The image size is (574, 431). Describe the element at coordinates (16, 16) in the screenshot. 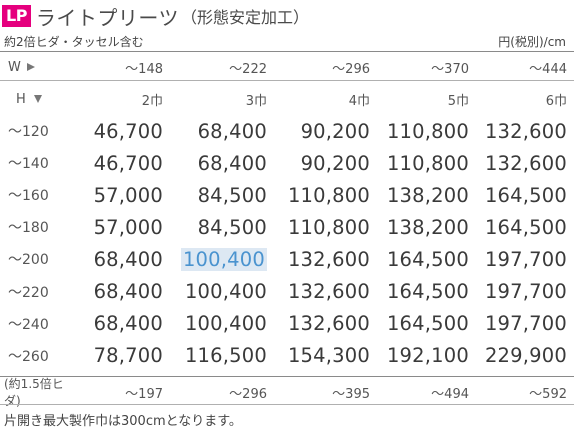

I see `product-badge: LP` at that location.